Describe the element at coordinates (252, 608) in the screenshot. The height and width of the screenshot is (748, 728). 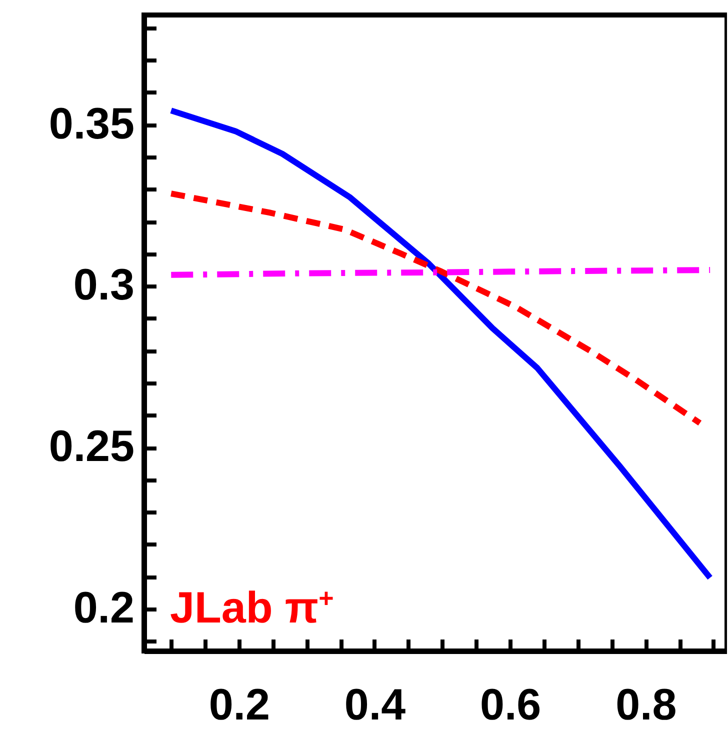
I see `annotation: JLab π$^{+}$` at that location.